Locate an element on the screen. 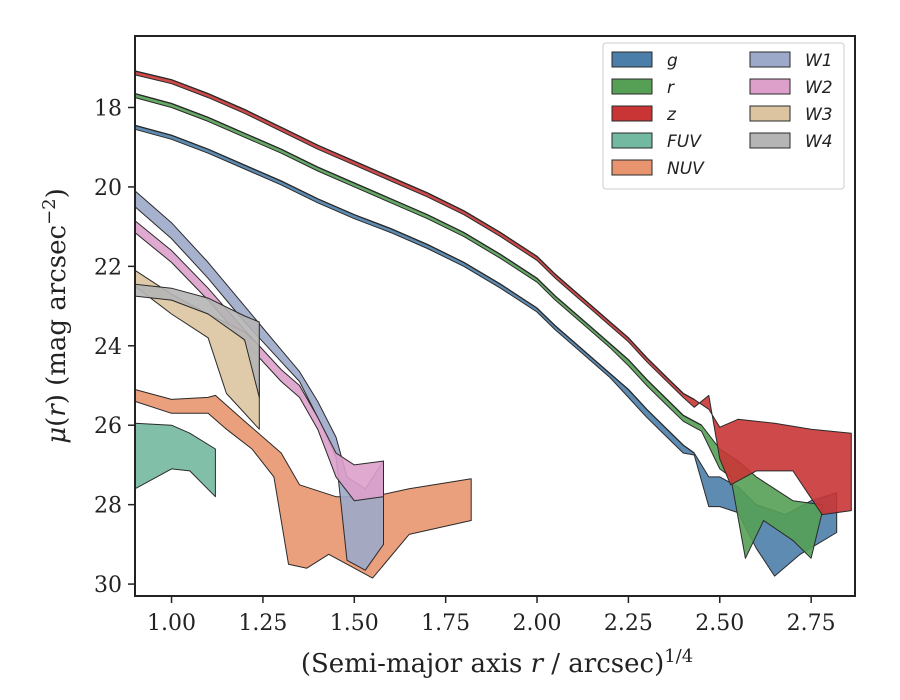 This screenshot has height=700, width=900. legend-label-g: g is located at coordinates (672, 61).